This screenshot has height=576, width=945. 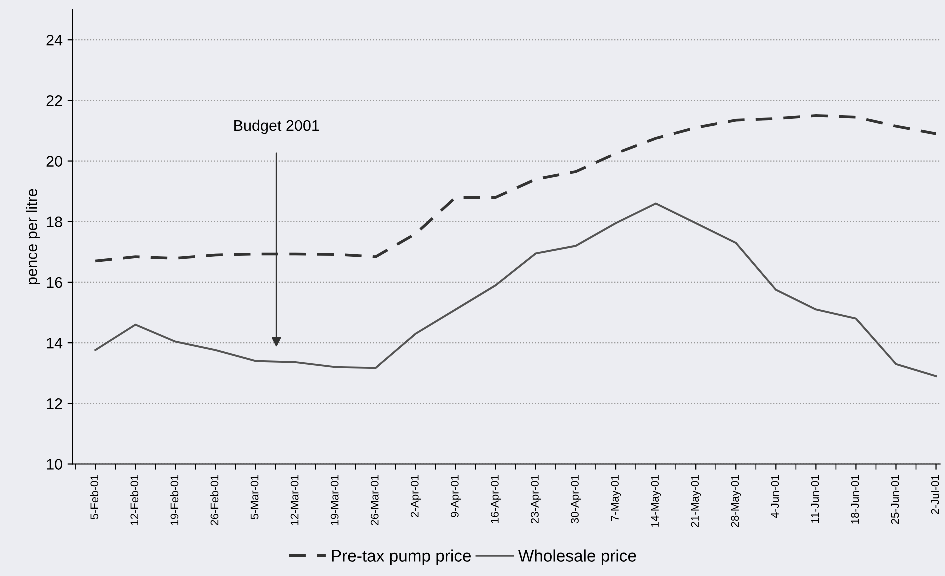 What do you see at coordinates (54, 40) in the screenshot?
I see `y-tick-label: 24` at bounding box center [54, 40].